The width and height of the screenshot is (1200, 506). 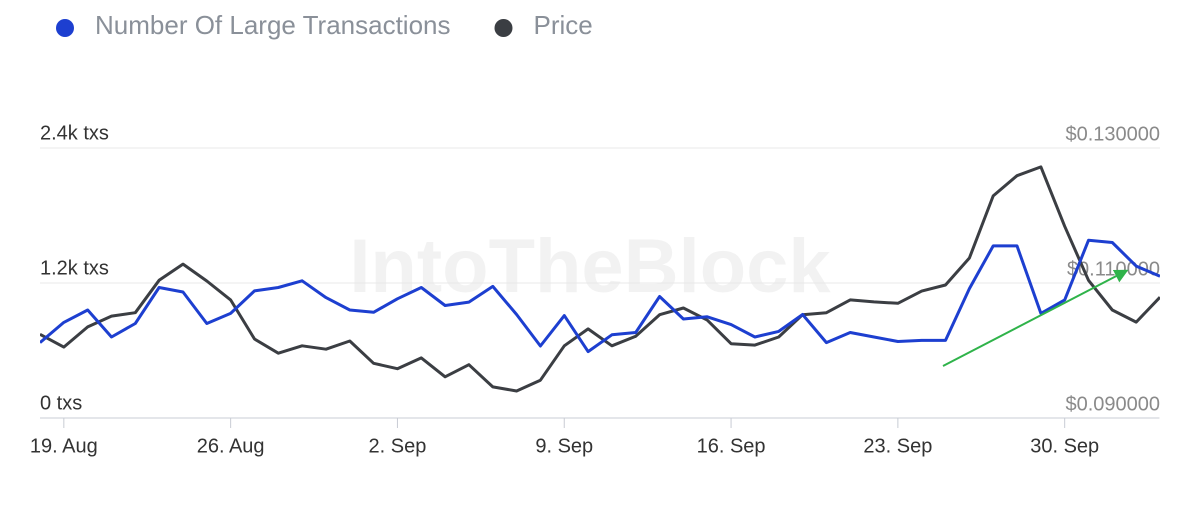 I want to click on trend-arrow, so click(x=1035, y=318).